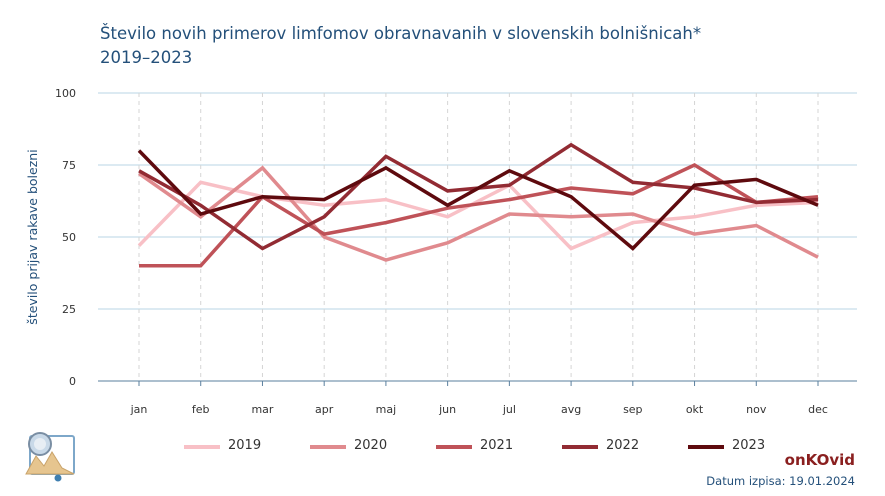 The height and width of the screenshot is (496, 885). Describe the element at coordinates (201, 409) in the screenshot. I see `x-tick-label: feb` at that location.